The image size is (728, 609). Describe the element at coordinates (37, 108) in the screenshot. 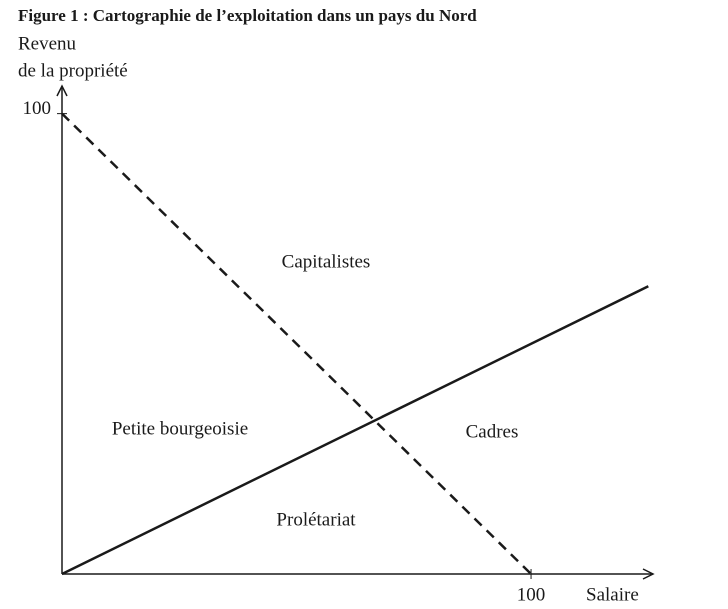

I see `y-tick-label: 100` at that location.